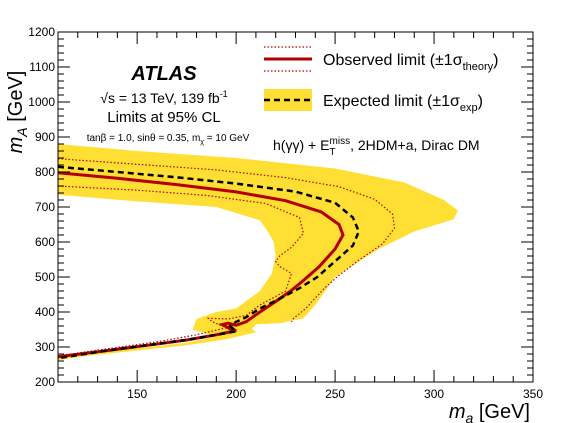 This screenshot has width=565, height=423. I want to click on y-tick-label: 800, so click(45, 172).